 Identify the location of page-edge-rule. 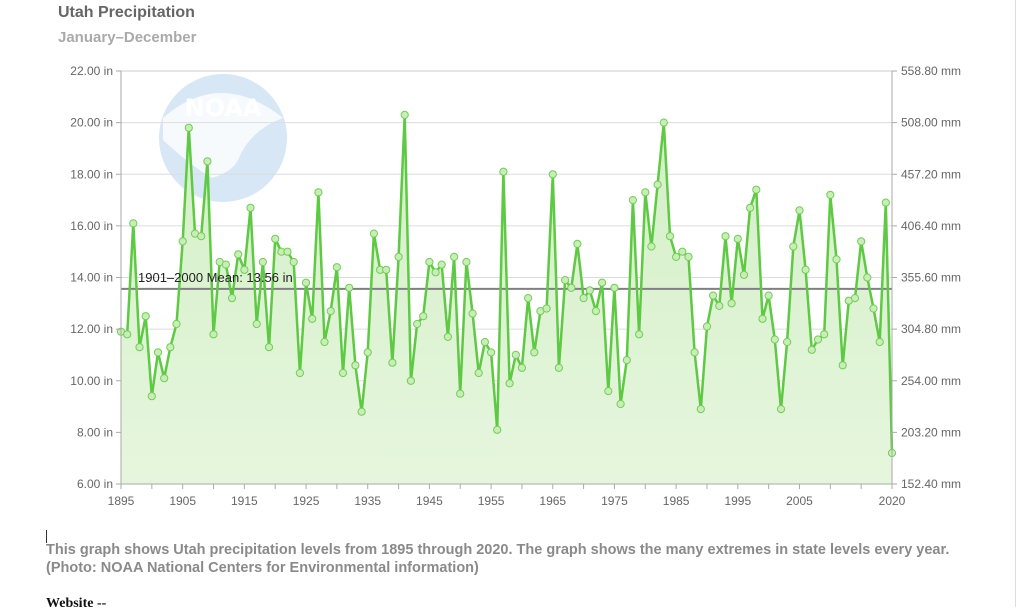
(1015, 303).